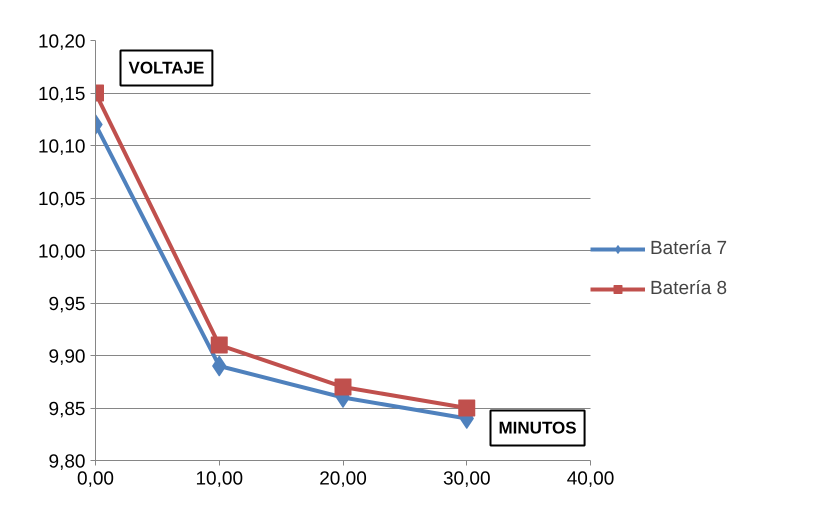 Image resolution: width=837 pixels, height=520 pixels. What do you see at coordinates (219, 479) in the screenshot?
I see `x-tick-label: 10,00` at bounding box center [219, 479].